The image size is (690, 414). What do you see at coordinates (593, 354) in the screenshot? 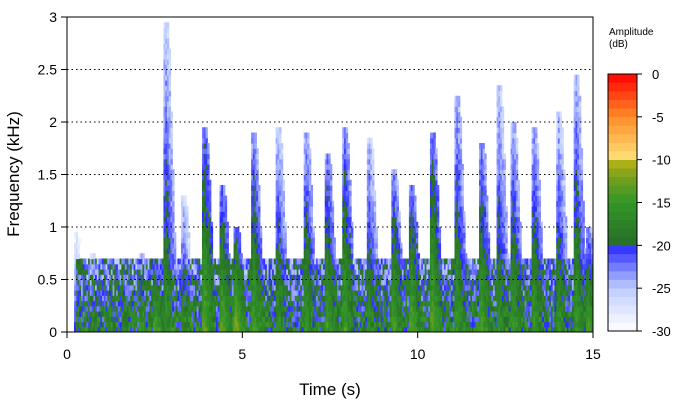
I see `x-tick-label-3: 15` at bounding box center [593, 354].